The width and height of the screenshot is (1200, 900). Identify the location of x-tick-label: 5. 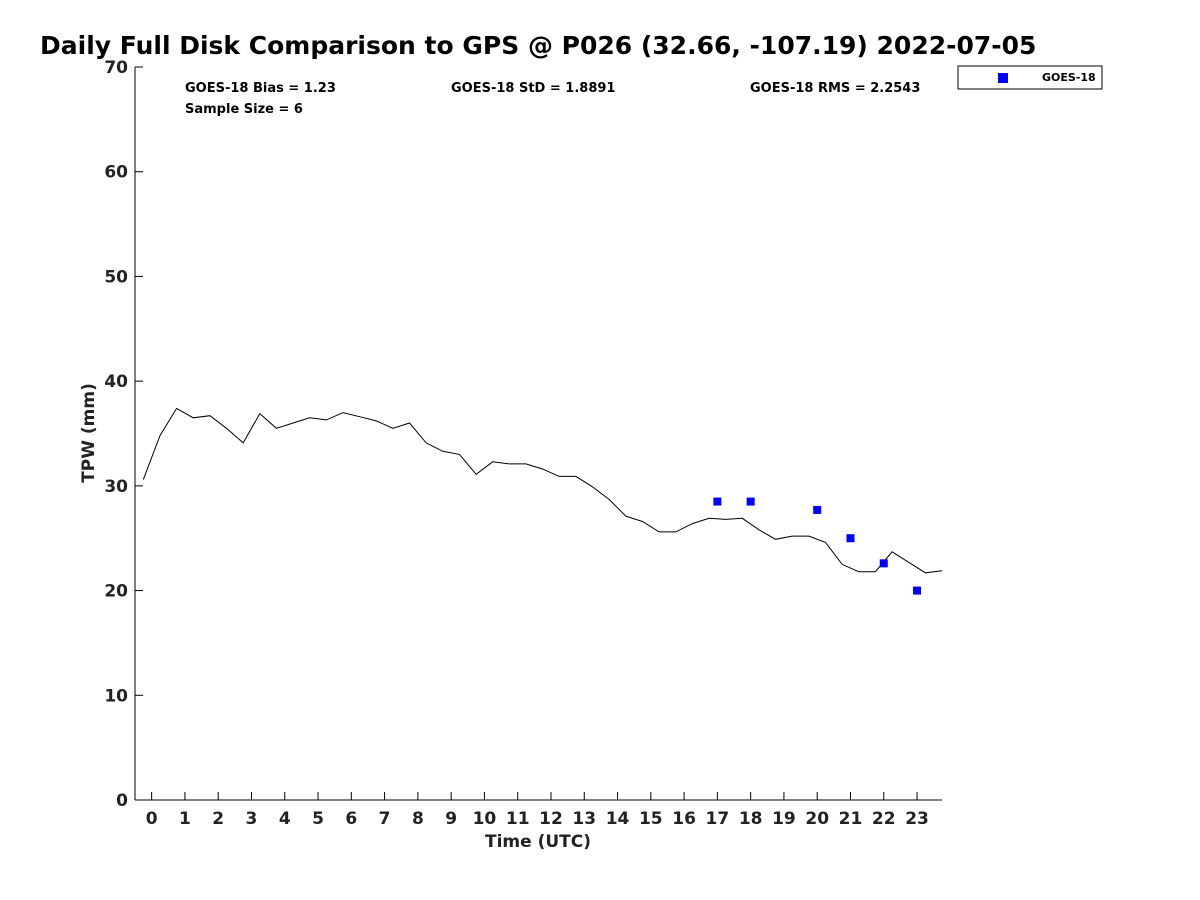
(318, 819).